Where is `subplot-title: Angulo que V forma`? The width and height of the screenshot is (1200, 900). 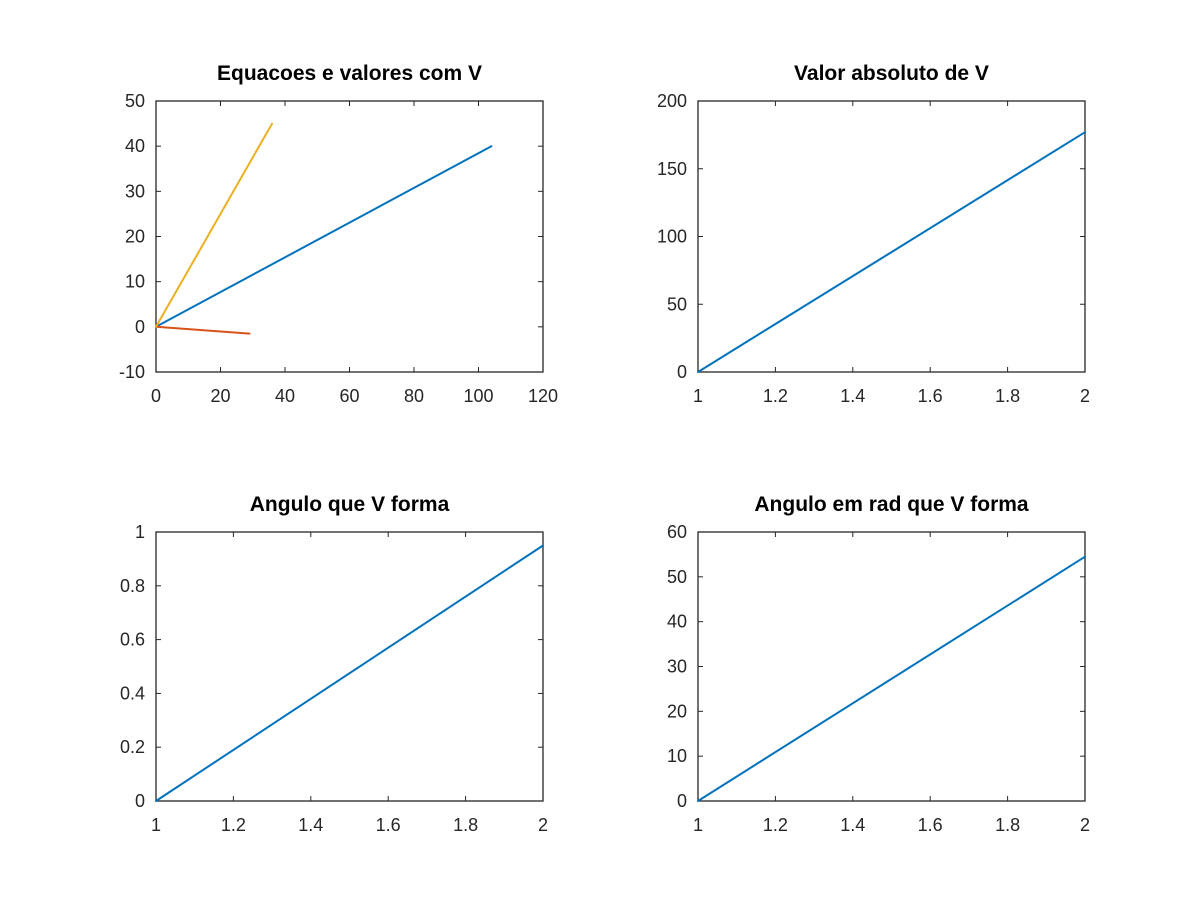
subplot-title: Angulo que V forma is located at coordinates (350, 504).